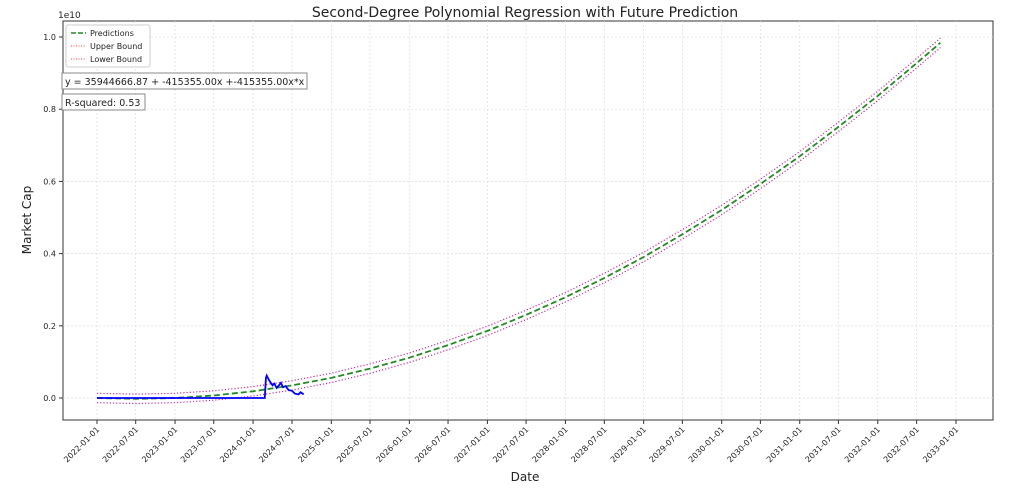  Describe the element at coordinates (862, 444) in the screenshot. I see `x-tick-label: 2032-01-01` at that location.